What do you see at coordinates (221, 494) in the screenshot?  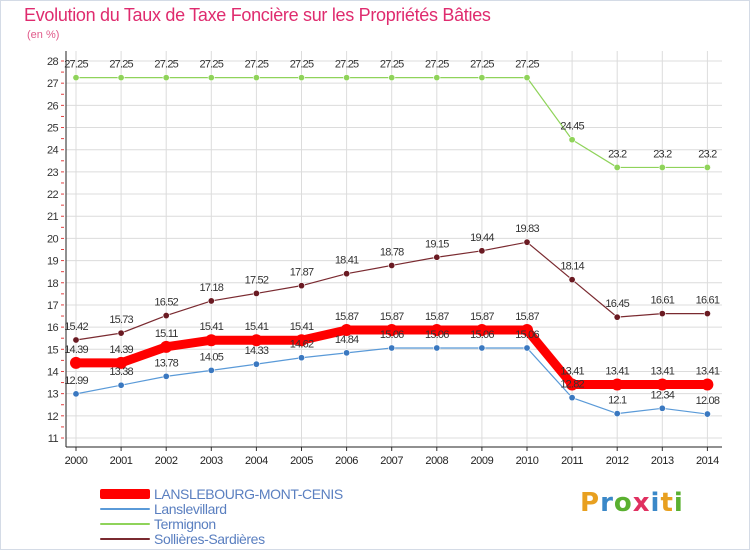 I see `legend-item-lanslebourg: LANSLEBOURG-MONT-CENIS` at bounding box center [221, 494].